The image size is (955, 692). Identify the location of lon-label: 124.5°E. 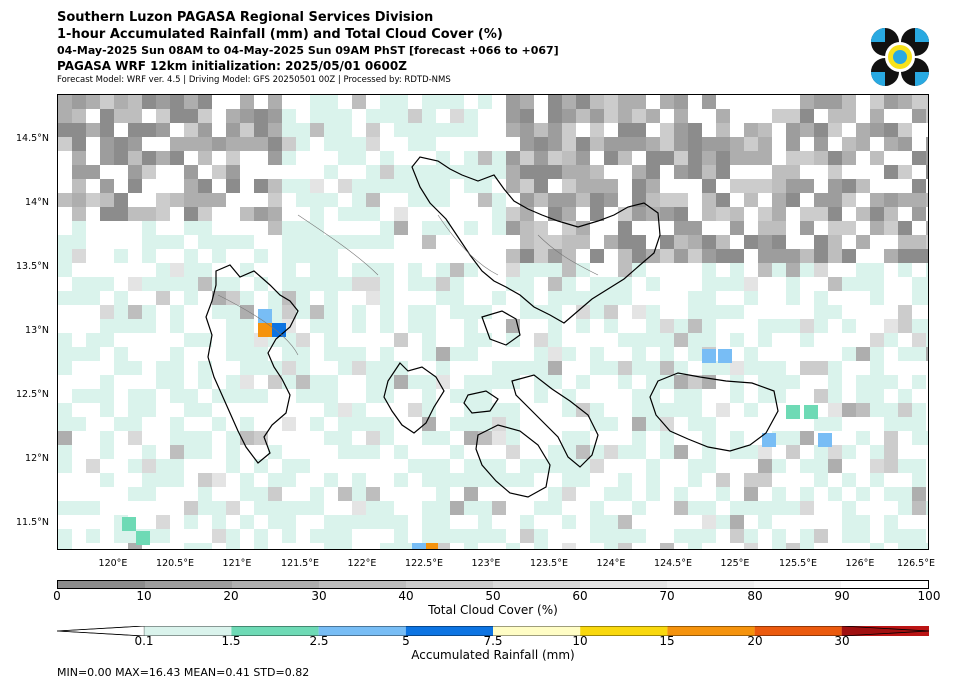
(673, 563).